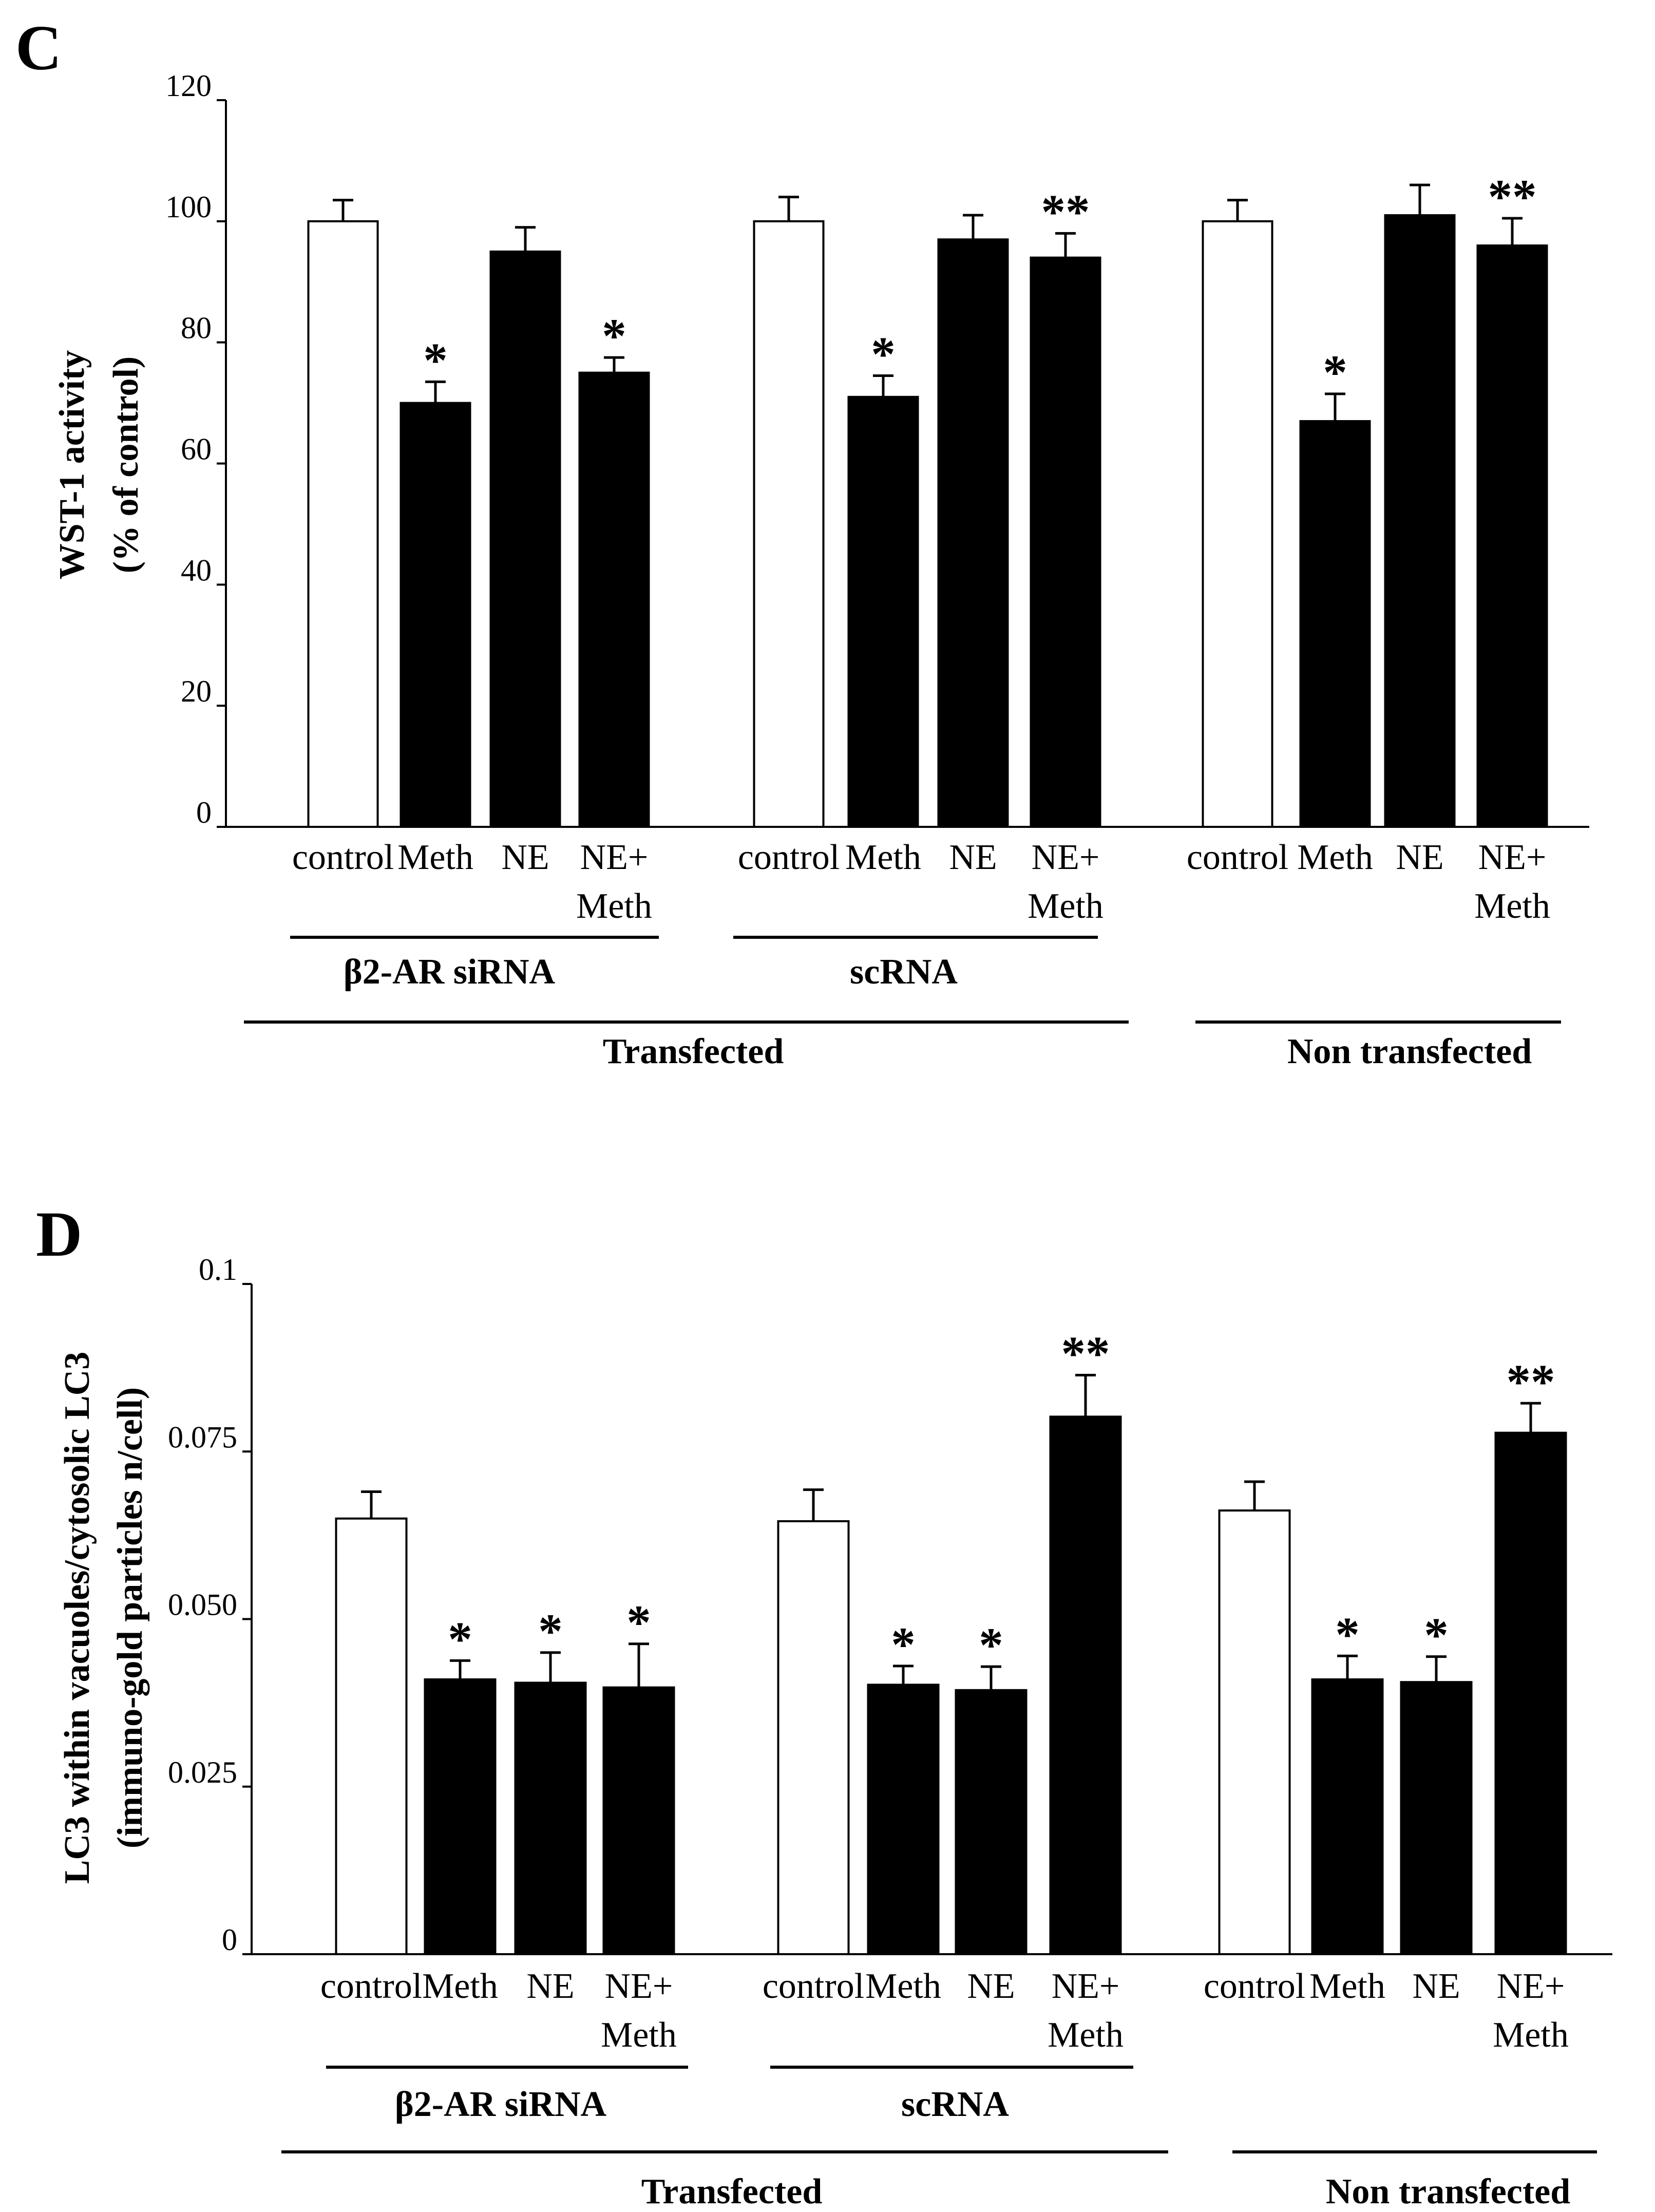  What do you see at coordinates (904, 972) in the screenshot?
I see `panel-c-group-label-scrna: scRNA` at bounding box center [904, 972].